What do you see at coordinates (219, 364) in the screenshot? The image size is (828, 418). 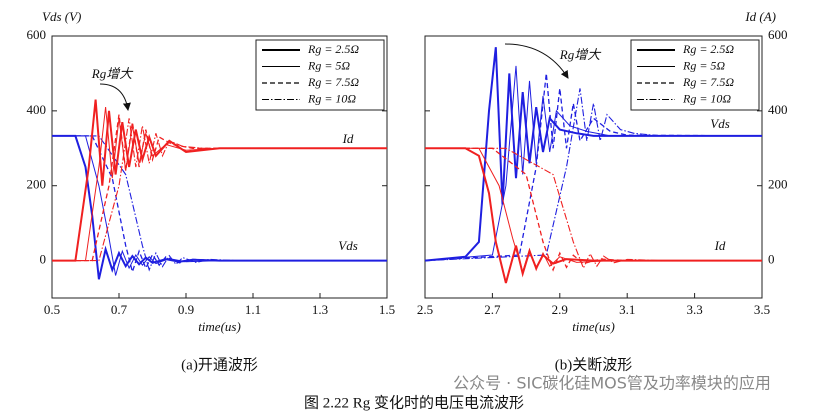 I see `panel-caption: (a)开通波形` at bounding box center [219, 364].